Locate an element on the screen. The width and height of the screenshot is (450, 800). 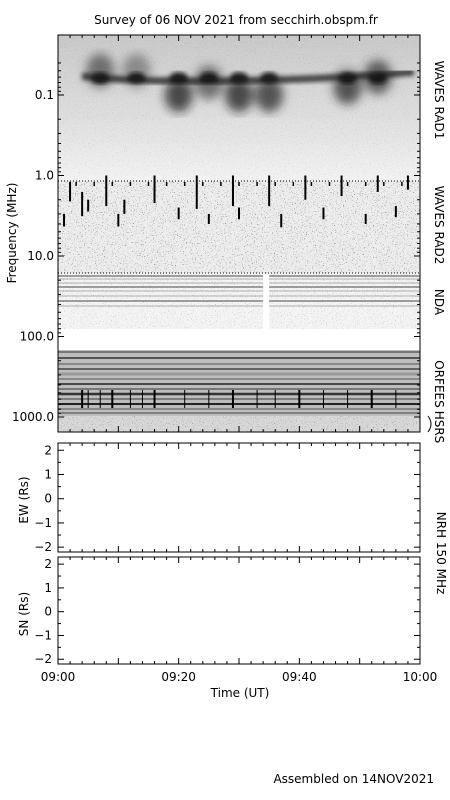
nrh-150-label: NRH 150 MHz is located at coordinates (441, 553).